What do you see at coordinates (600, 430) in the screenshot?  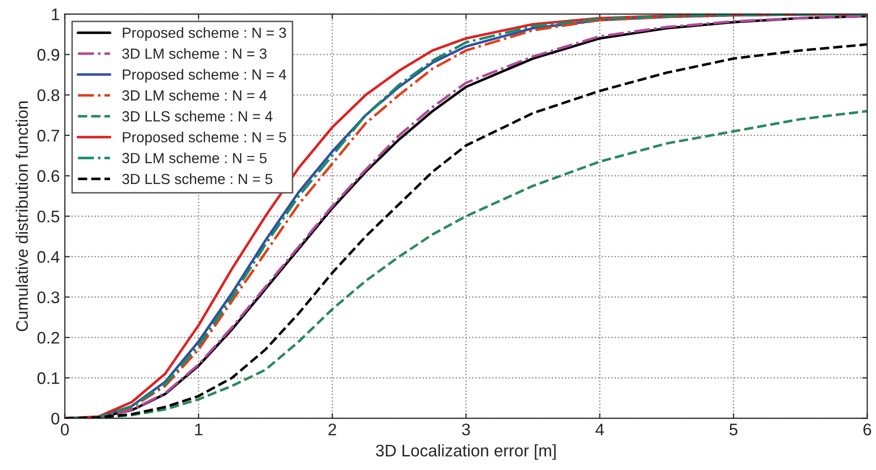 I see `x-tick-label: 4` at bounding box center [600, 430].